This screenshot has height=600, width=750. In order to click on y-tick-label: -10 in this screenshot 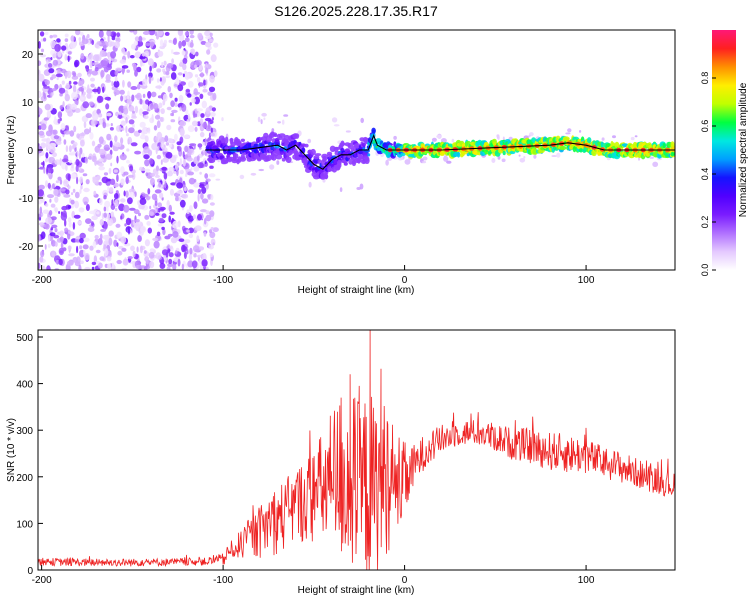, I will do `click(26, 199)`.